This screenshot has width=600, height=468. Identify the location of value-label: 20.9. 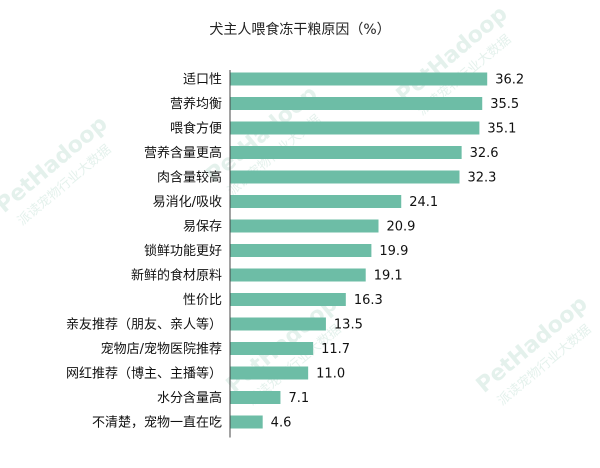
(401, 227).